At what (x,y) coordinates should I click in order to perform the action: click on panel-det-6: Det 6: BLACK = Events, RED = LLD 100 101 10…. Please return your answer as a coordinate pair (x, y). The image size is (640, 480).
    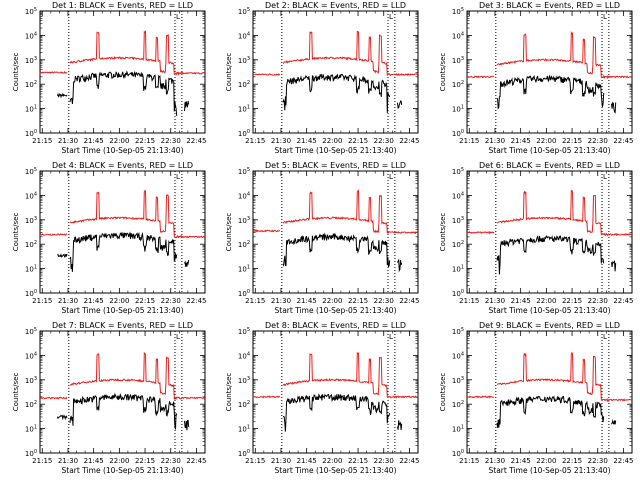
    Looking at the image, I should click on (536, 238).